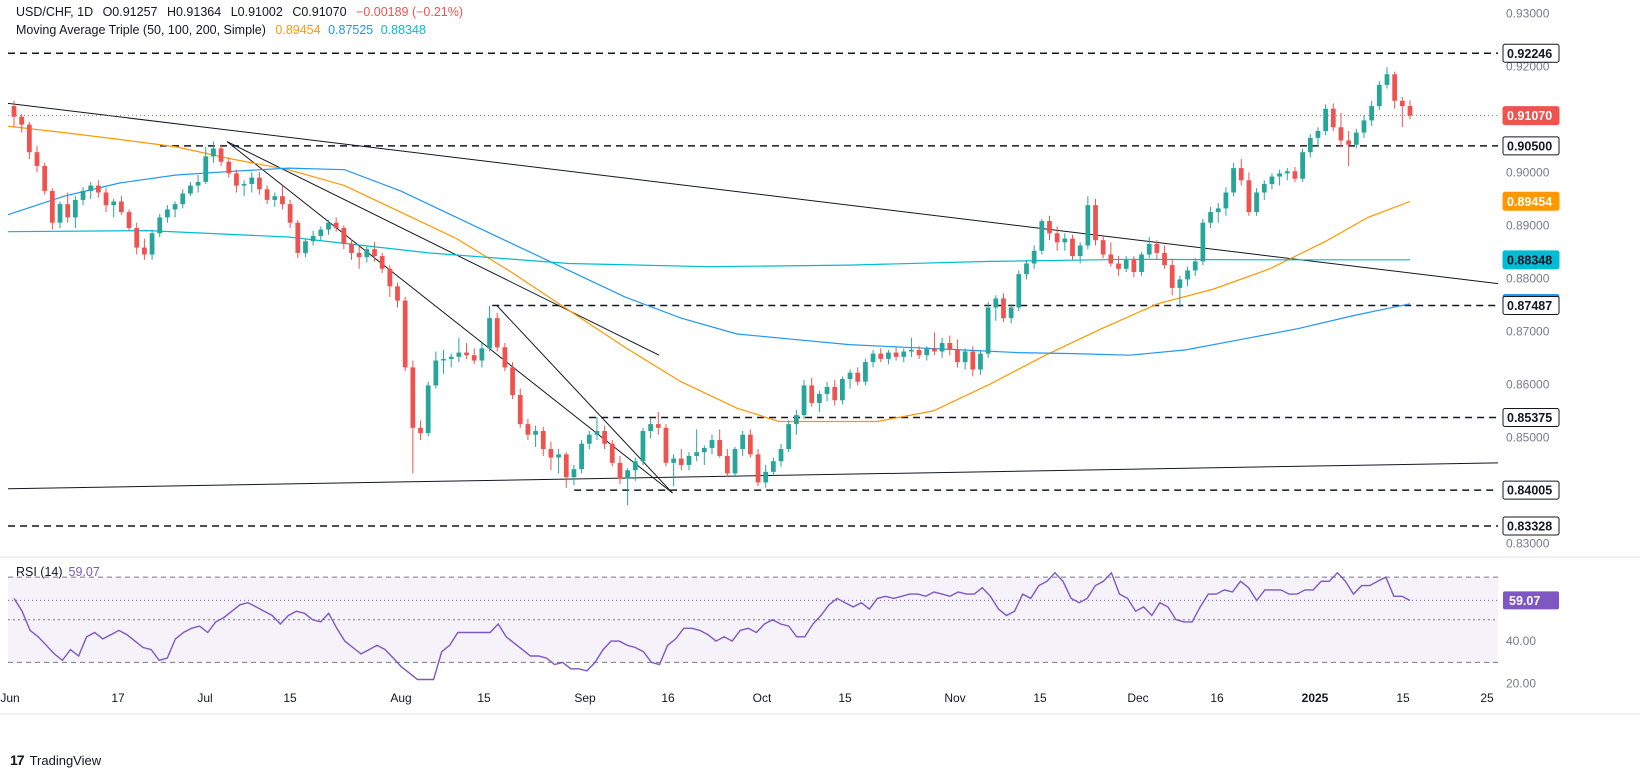 Image resolution: width=1640 pixels, height=779 pixels. I want to click on price-tick-label-6: 0.86000, so click(1528, 384).